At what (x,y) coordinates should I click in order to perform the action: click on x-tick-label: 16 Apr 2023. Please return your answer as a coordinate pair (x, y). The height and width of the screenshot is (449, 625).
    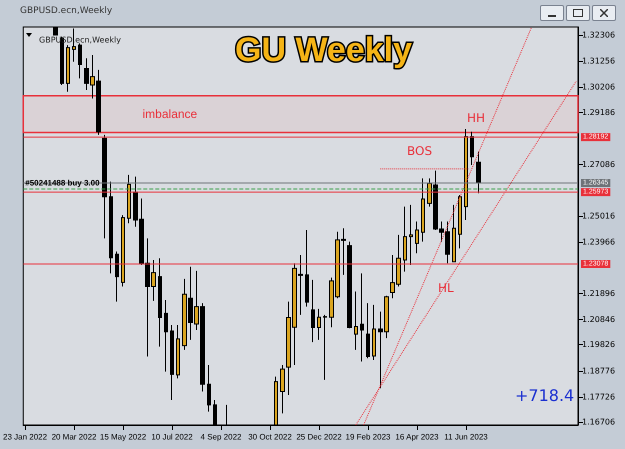
    Looking at the image, I should click on (417, 437).